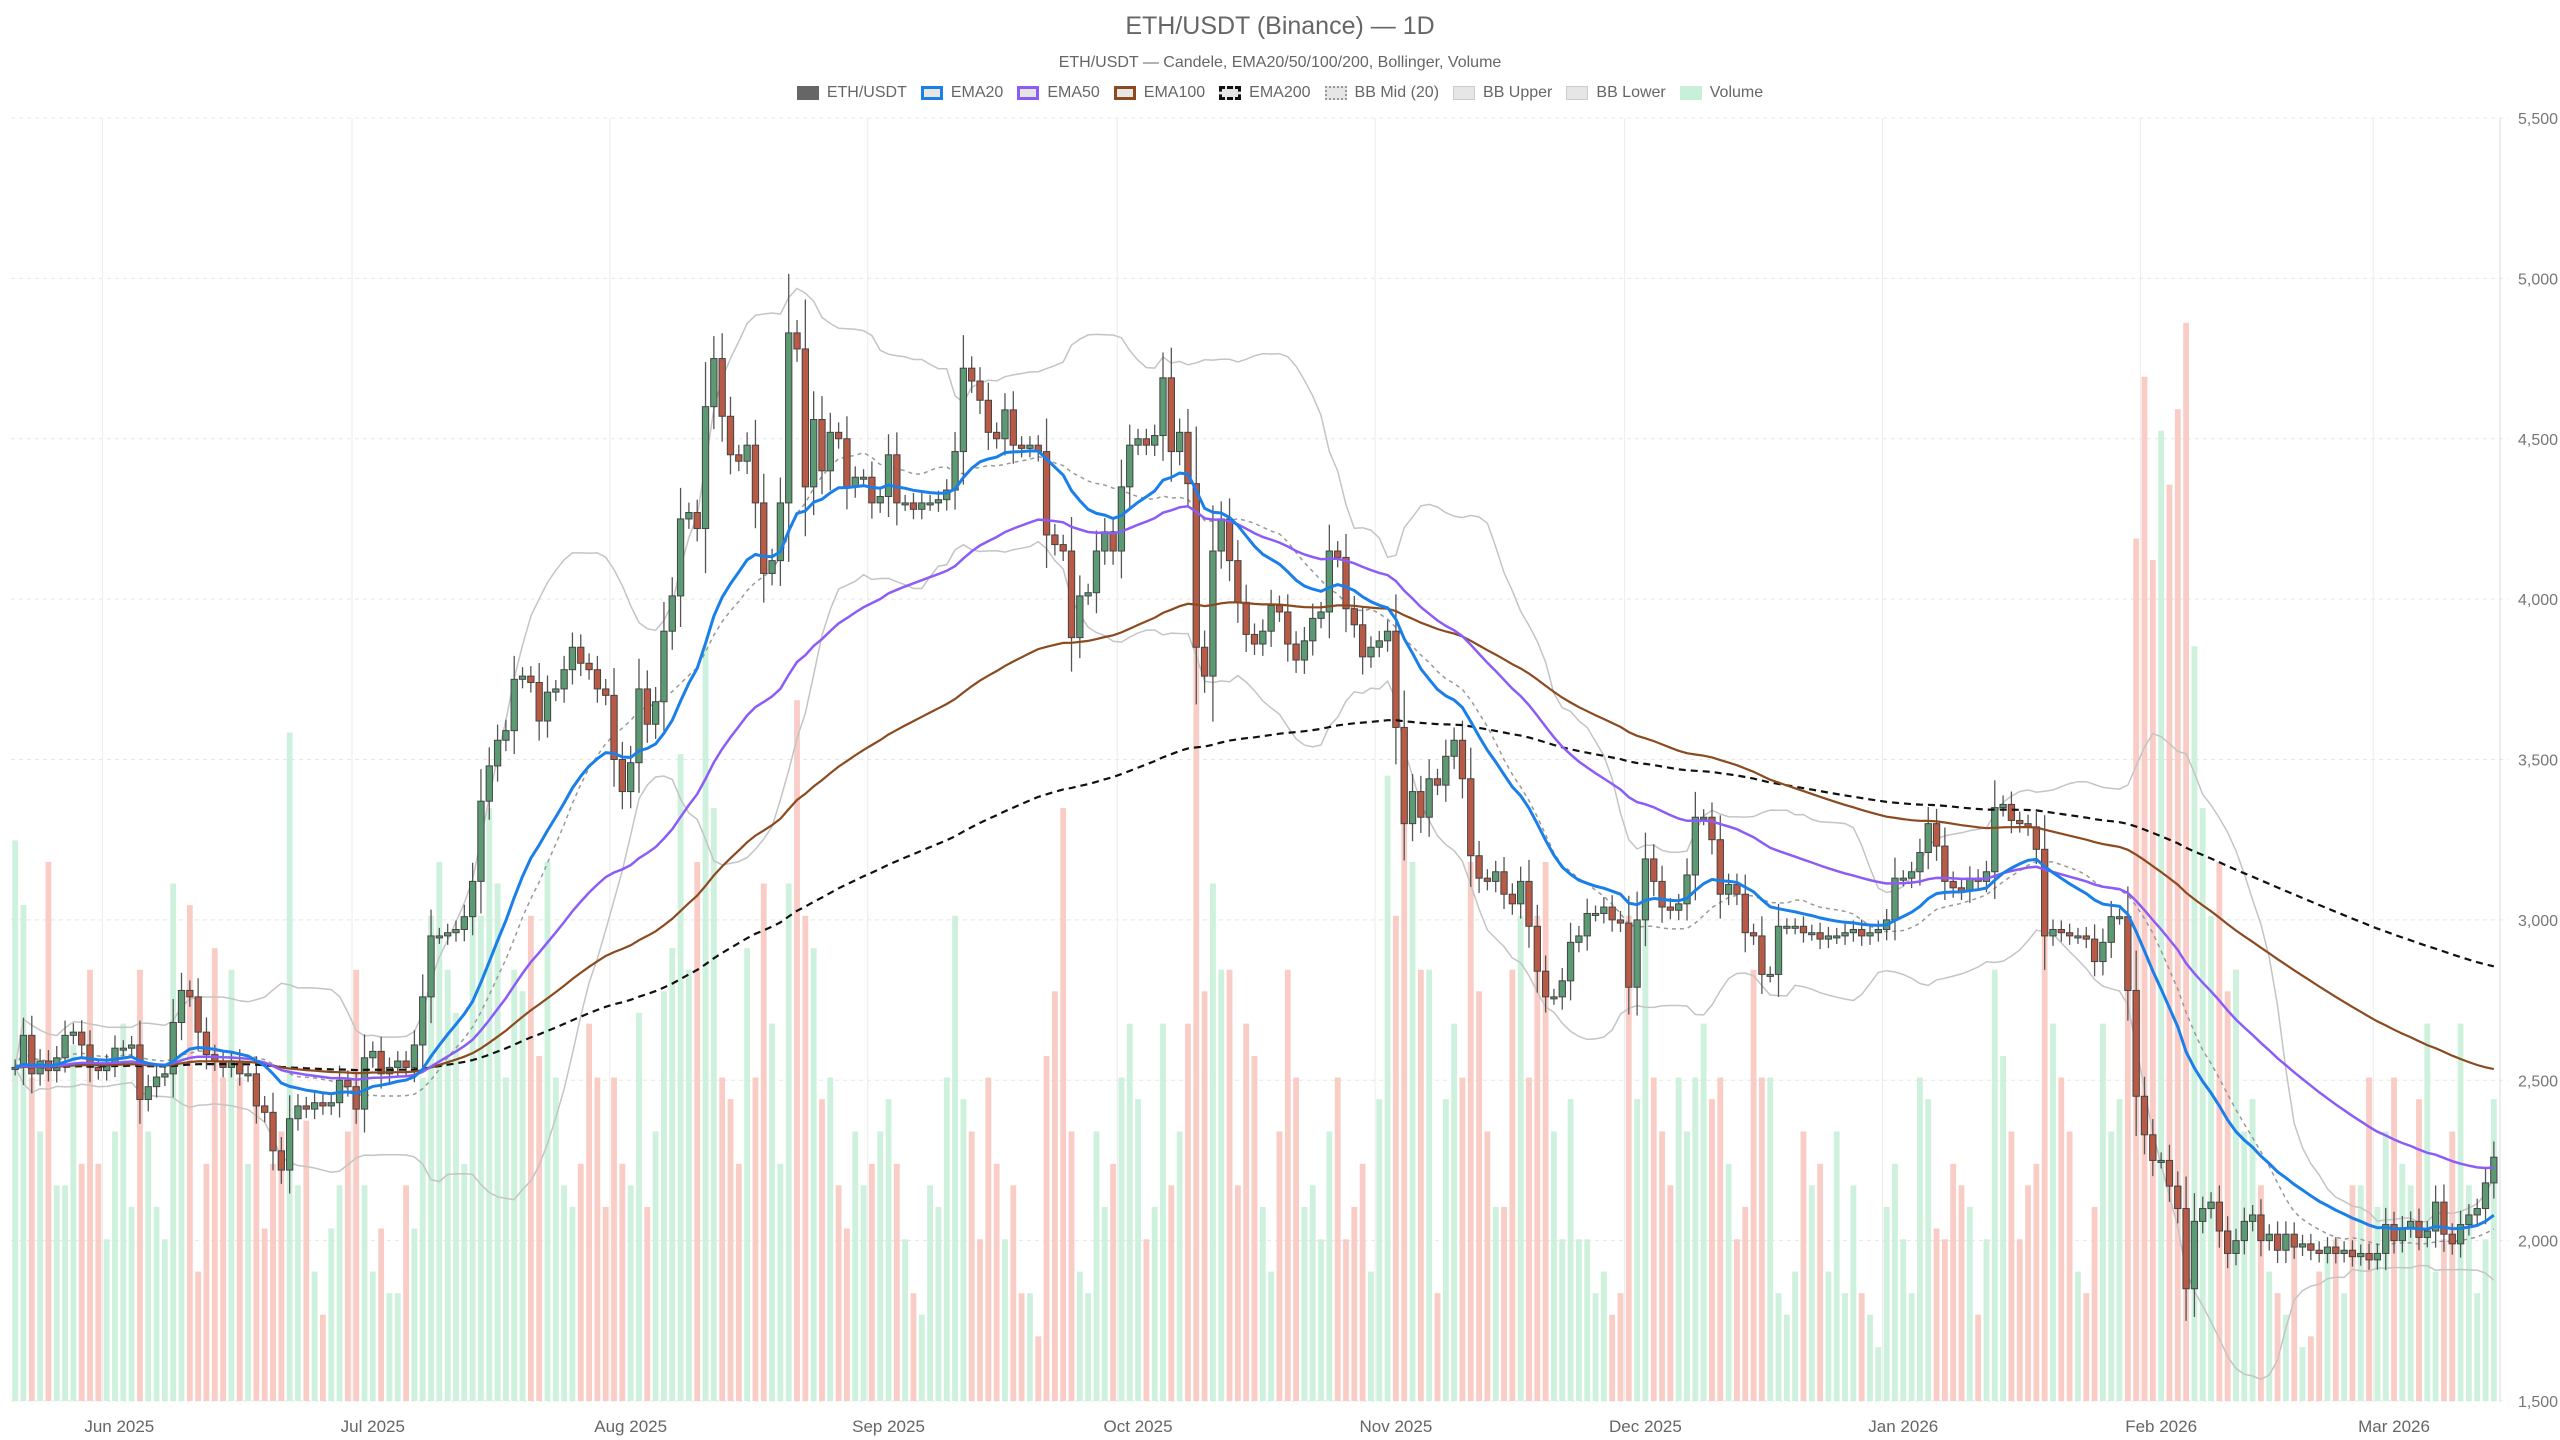 Image resolution: width=2560 pixels, height=1440 pixels. I want to click on legend-item: ETH/USDT, so click(851, 93).